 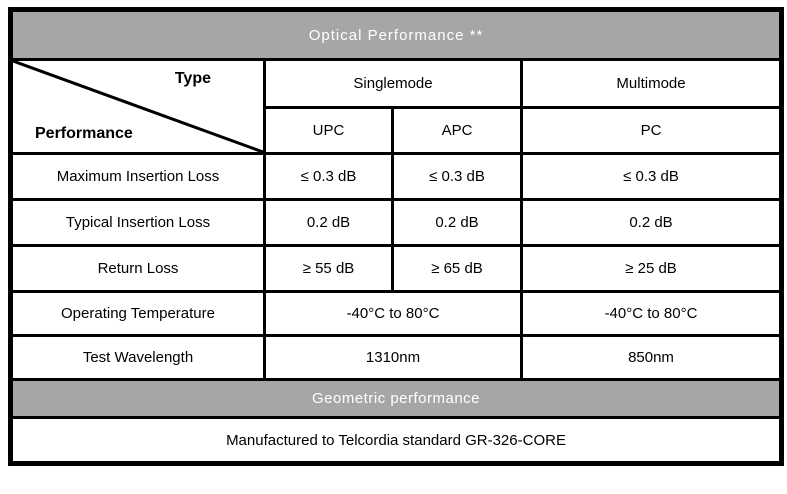 What do you see at coordinates (328, 130) in the screenshot?
I see `column-header-upc: UPC` at bounding box center [328, 130].